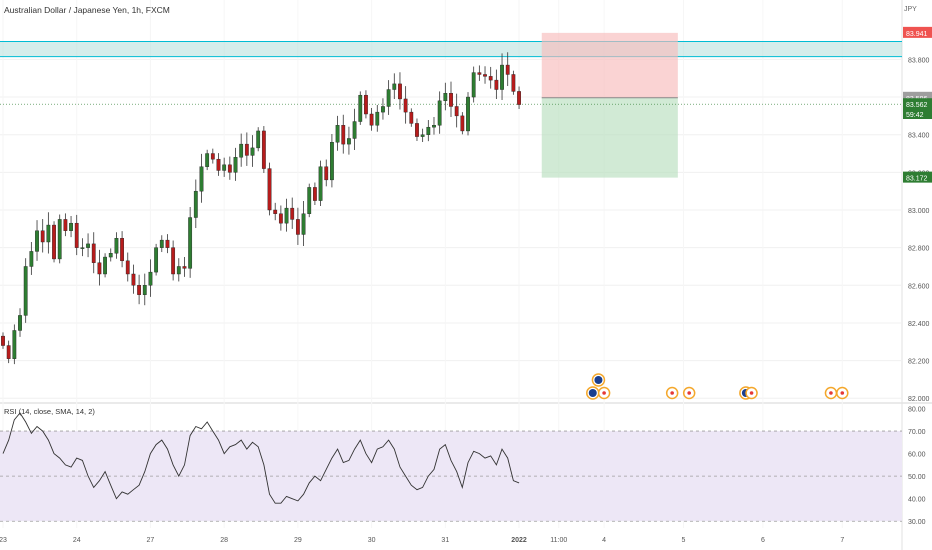 The width and height of the screenshot is (932, 550). What do you see at coordinates (842, 540) in the screenshot?
I see `time-tick-label: 7` at bounding box center [842, 540].